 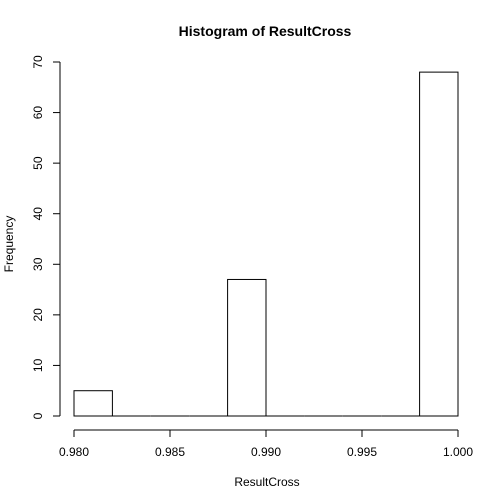 What do you see at coordinates (458, 452) in the screenshot?
I see `x-tick-label: 1.000` at bounding box center [458, 452].